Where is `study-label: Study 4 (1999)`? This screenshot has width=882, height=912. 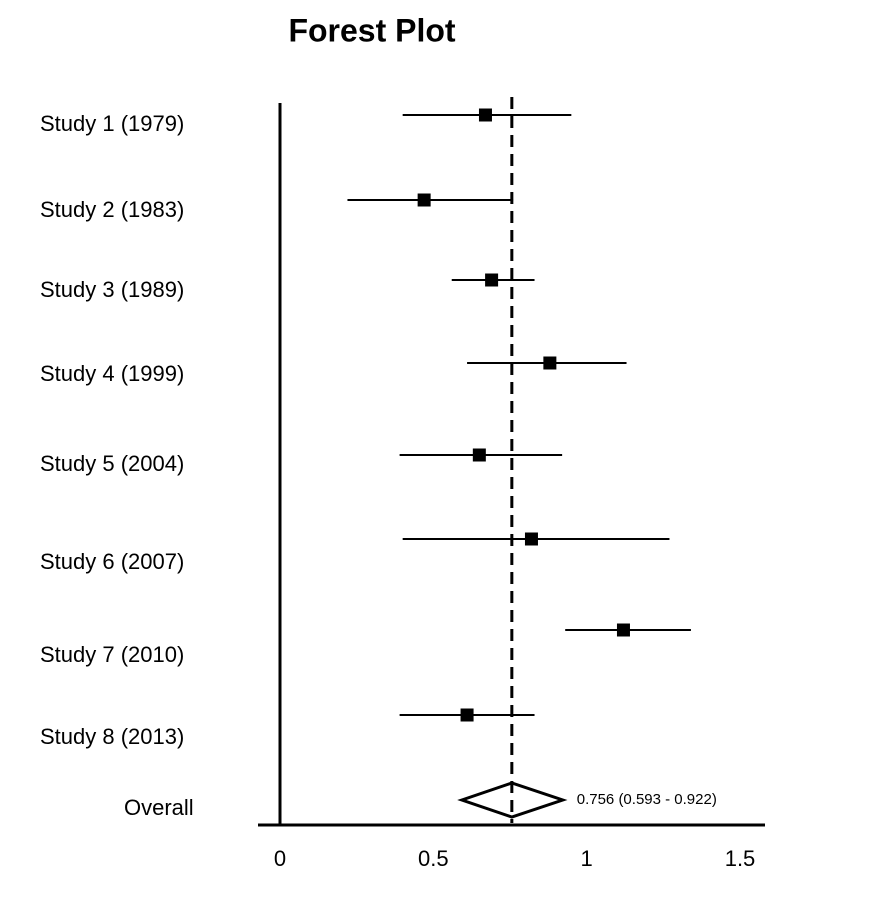 study-label: Study 4 (1999) is located at coordinates (112, 373).